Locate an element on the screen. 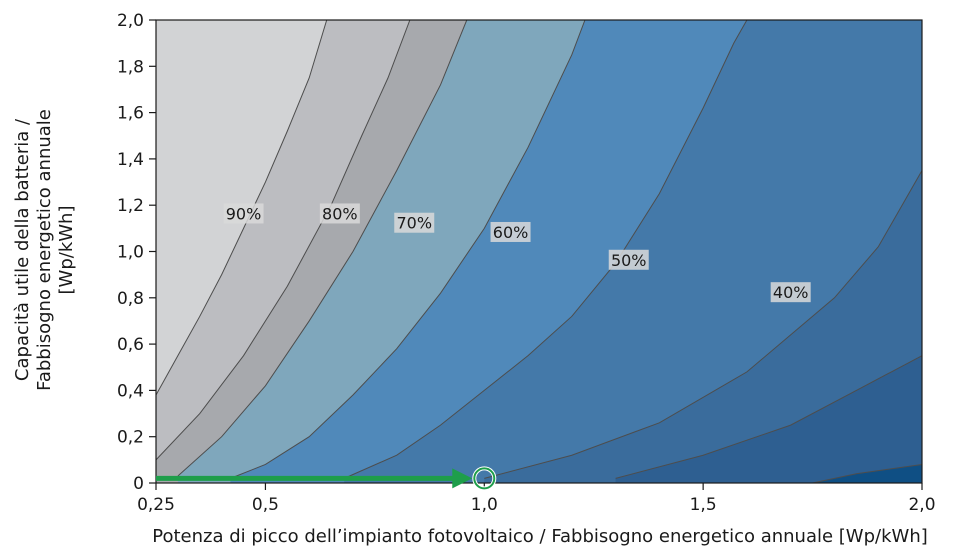  contour-label-text: 80% is located at coordinates (340, 213).